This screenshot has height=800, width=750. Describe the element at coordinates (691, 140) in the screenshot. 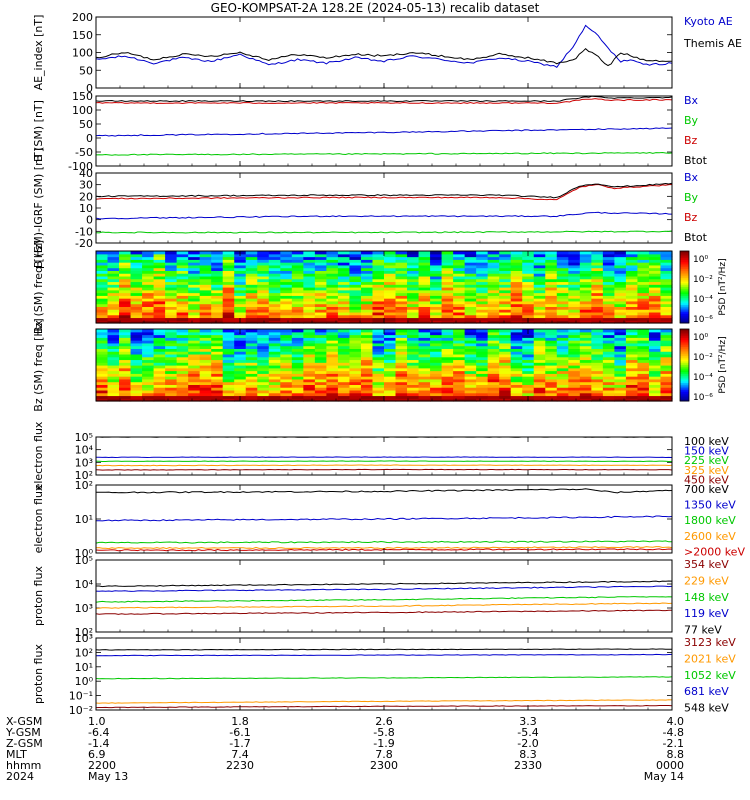

I see `legend-label: Bz` at that location.